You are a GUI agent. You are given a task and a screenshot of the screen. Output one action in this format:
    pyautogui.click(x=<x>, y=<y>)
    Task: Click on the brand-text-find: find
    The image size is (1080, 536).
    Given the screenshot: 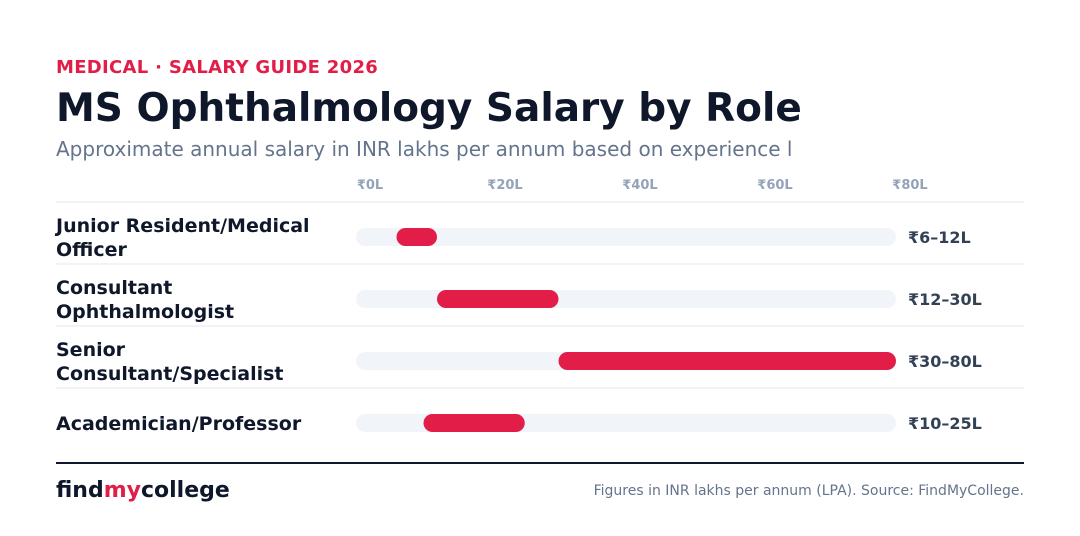 What is the action you would take?
    pyautogui.click(x=80, y=490)
    